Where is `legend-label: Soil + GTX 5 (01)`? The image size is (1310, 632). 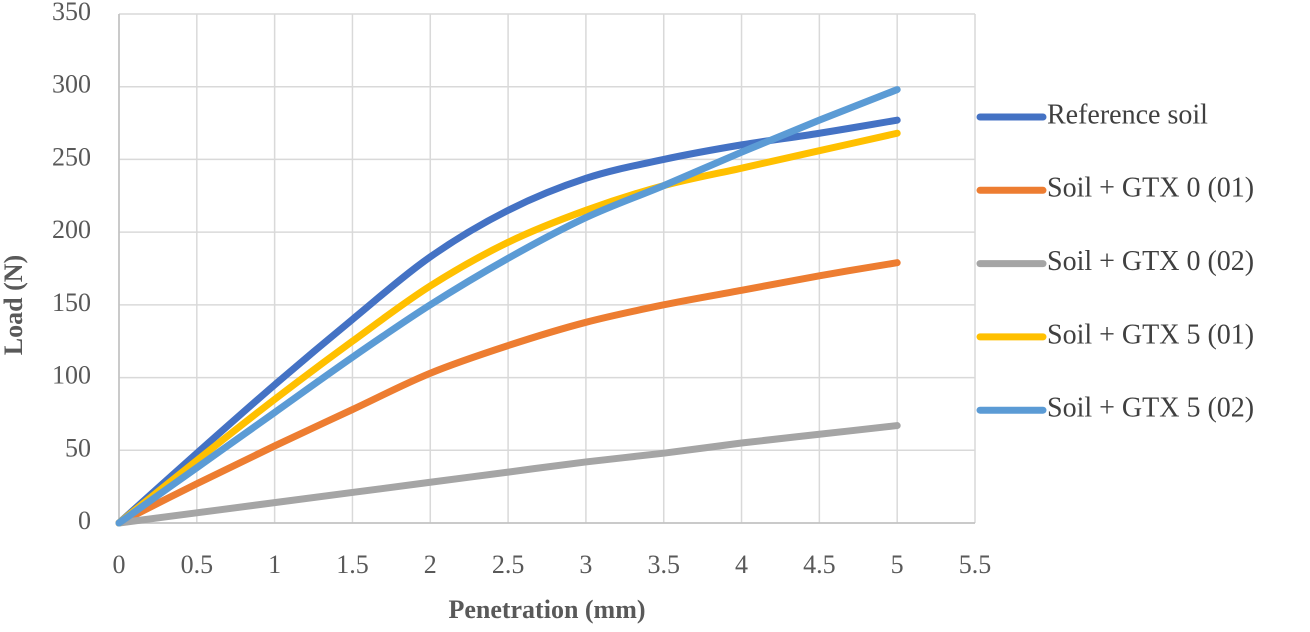 legend-label: Soil + GTX 5 (01) is located at coordinates (1150, 334).